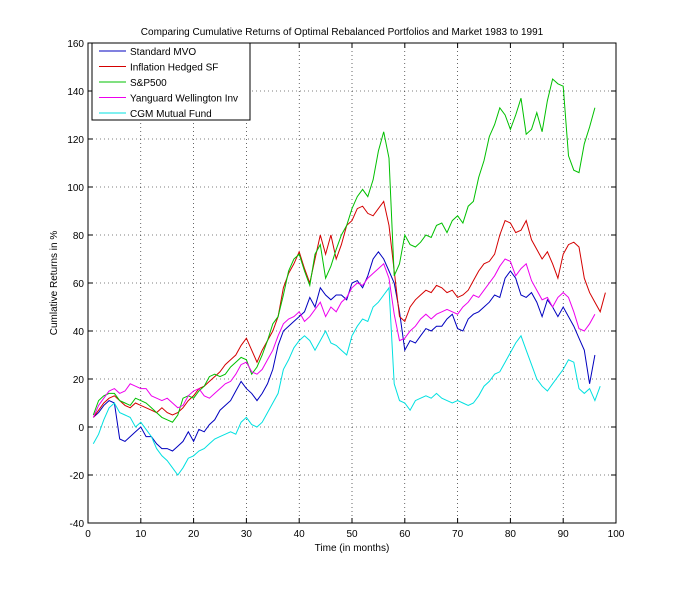 The height and width of the screenshot is (589, 679). Describe the element at coordinates (184, 99) in the screenshot. I see `legend-label: Yanguard Wellington Inv` at that location.